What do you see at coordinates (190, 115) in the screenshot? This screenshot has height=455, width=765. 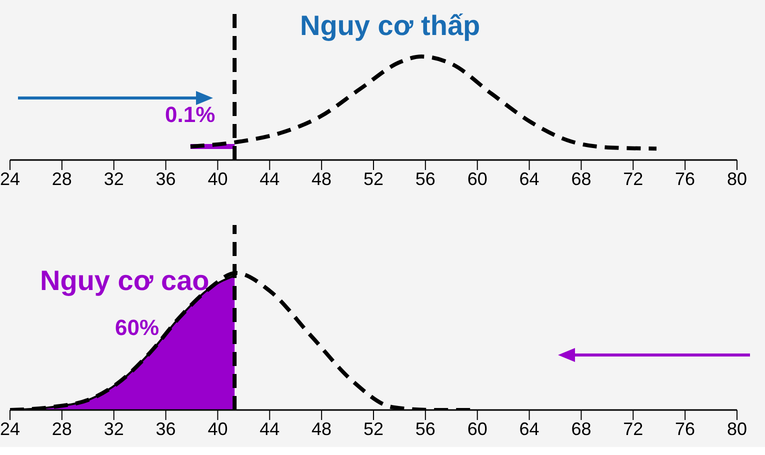 I see `annotation: 0.1%` at bounding box center [190, 115].